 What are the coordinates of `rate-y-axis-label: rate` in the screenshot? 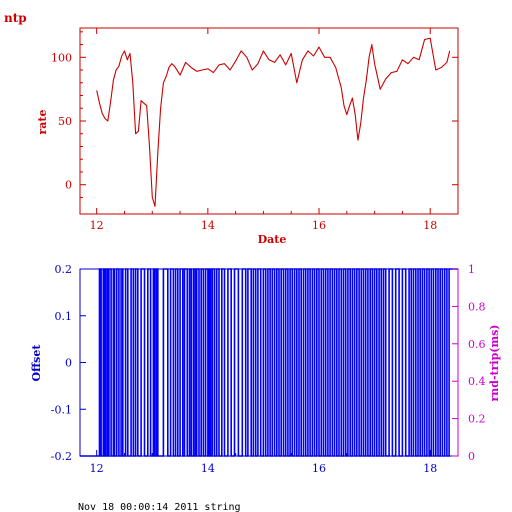 It's located at (42, 121).